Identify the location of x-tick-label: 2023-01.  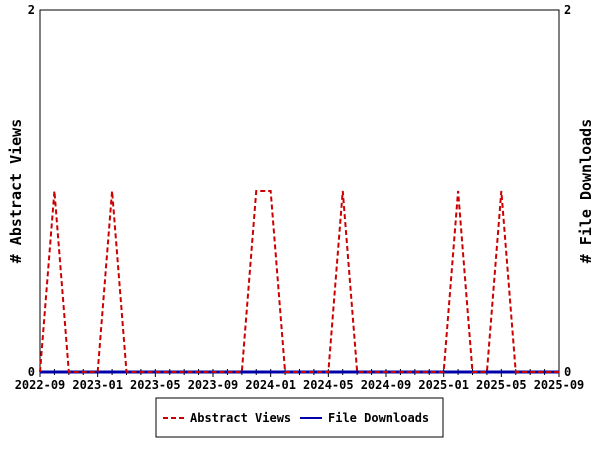
(97, 385).